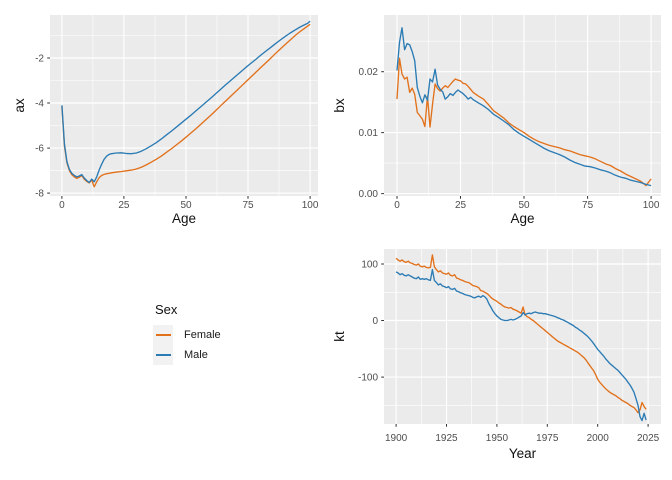 This screenshot has width=672, height=480. I want to click on y-tick-label: 0.02, so click(369, 72).